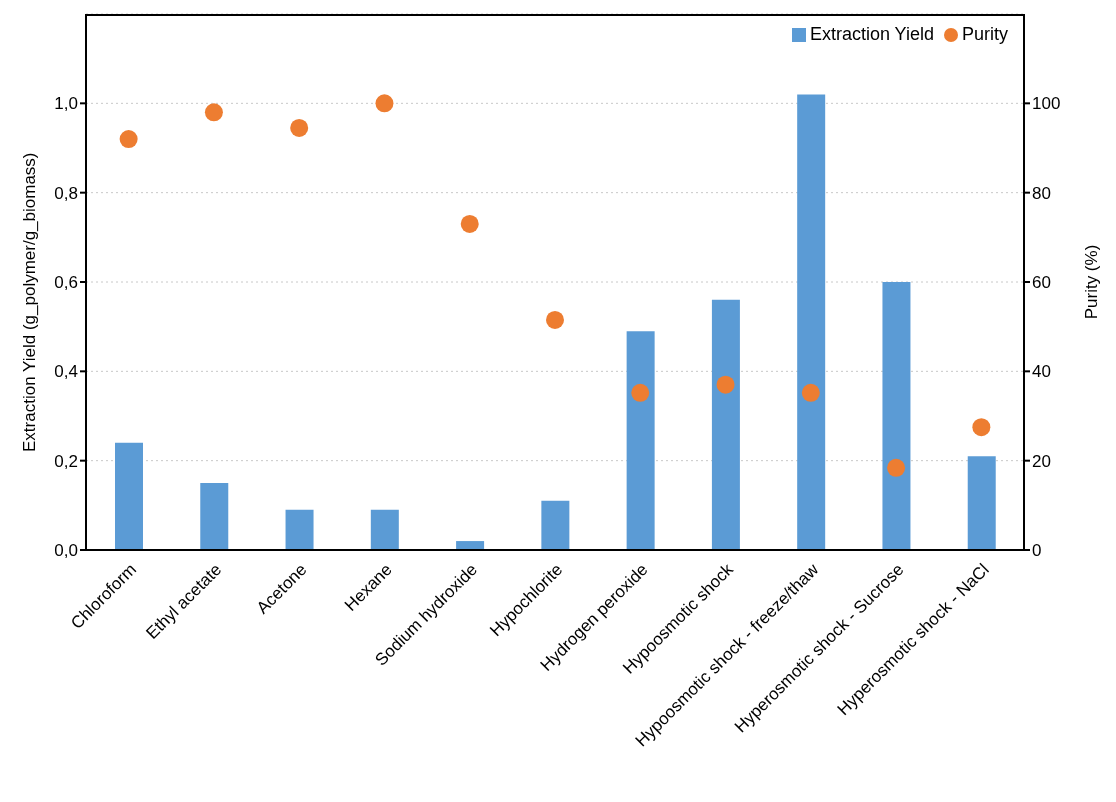  Describe the element at coordinates (66, 283) in the screenshot. I see `y-tick-label: 0,6` at that location.